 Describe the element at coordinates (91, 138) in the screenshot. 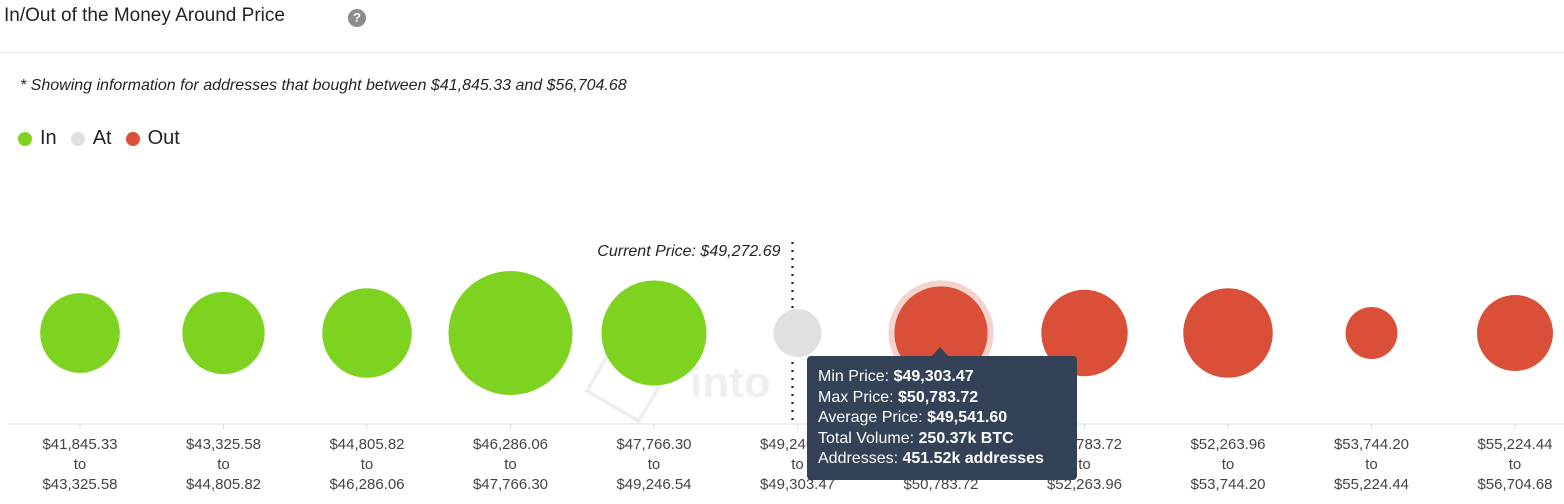

I see `legend-item-at: At` at that location.